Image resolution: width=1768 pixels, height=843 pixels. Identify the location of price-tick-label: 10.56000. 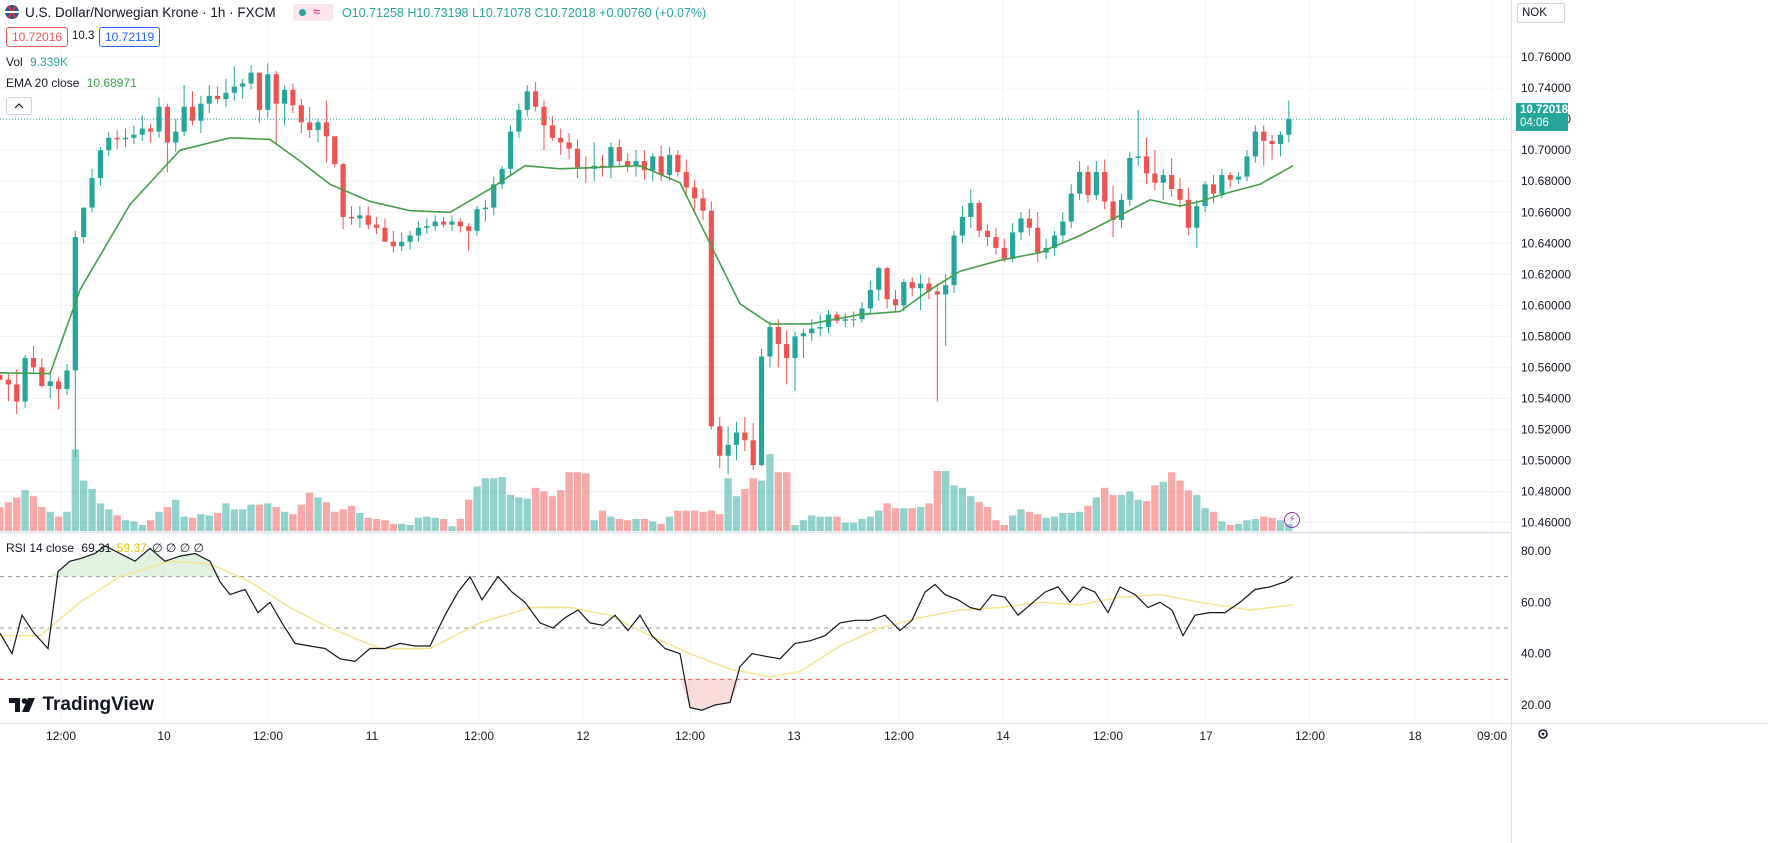
(1546, 367).